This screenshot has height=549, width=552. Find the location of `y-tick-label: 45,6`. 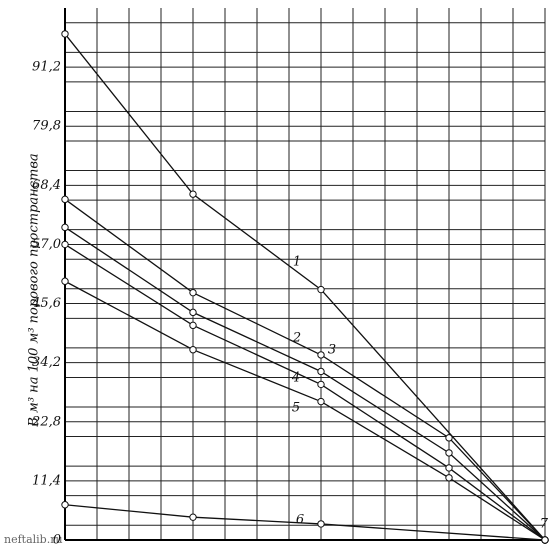

y-tick-label: 45,6 is located at coordinates (46, 303).